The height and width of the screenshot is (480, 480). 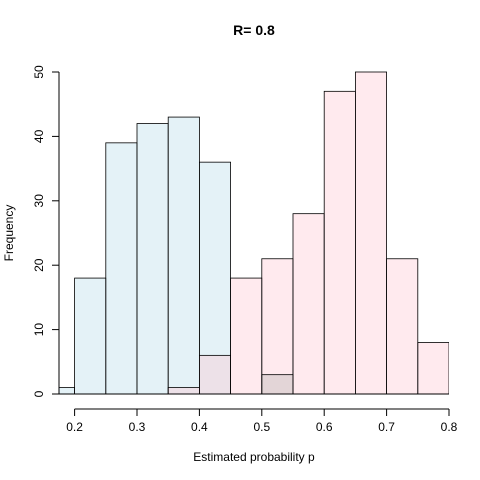 What do you see at coordinates (254, 457) in the screenshot?
I see `x-axis-label: Estimated probability p` at bounding box center [254, 457].